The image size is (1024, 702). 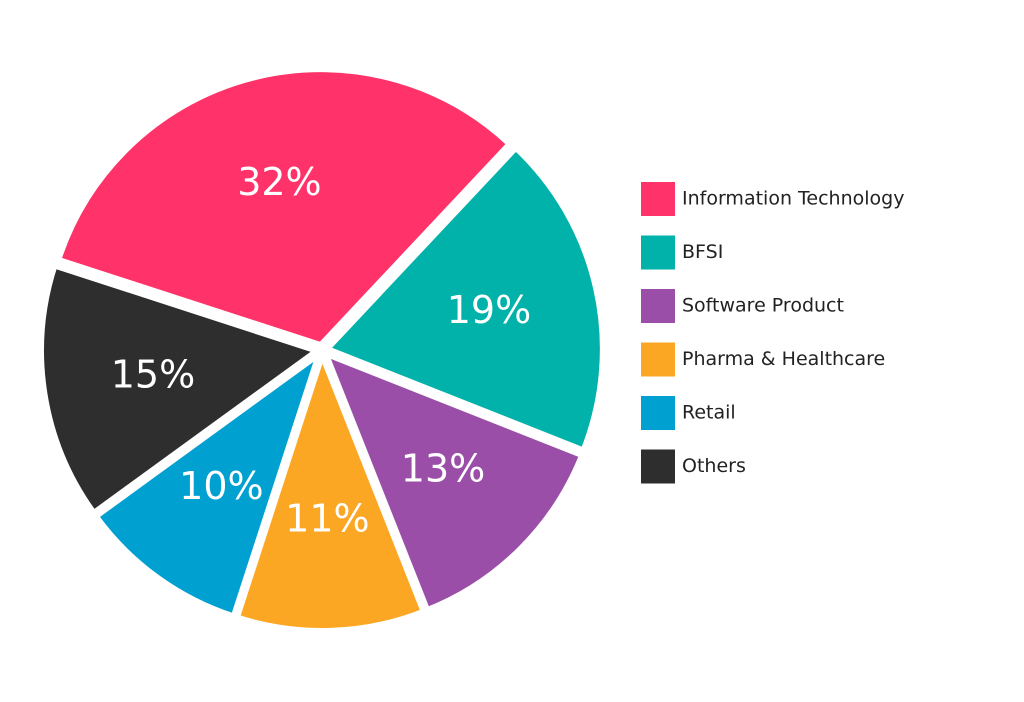 I want to click on slice-label: 19%, so click(x=489, y=310).